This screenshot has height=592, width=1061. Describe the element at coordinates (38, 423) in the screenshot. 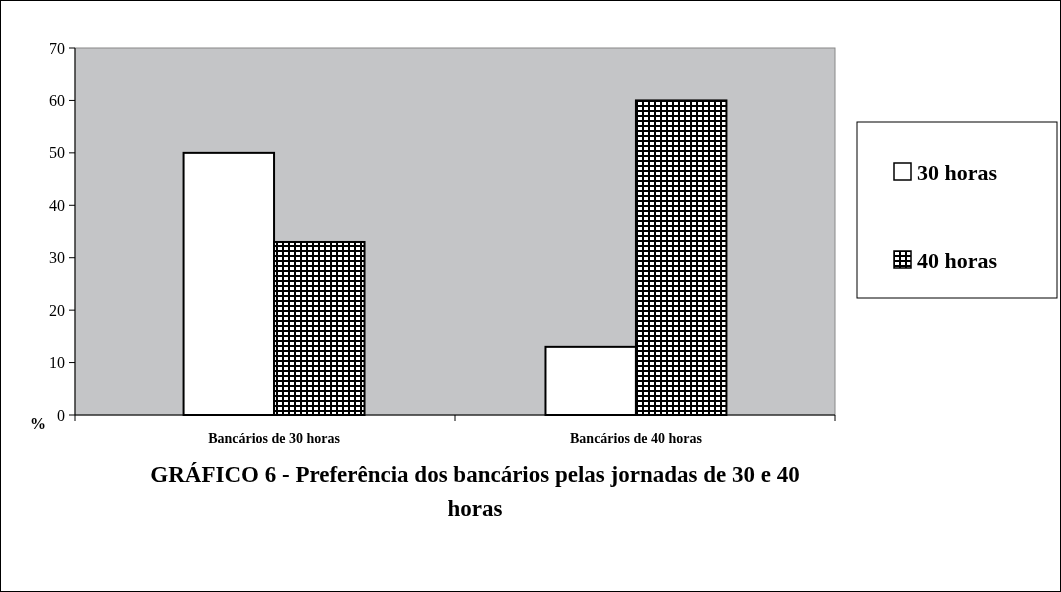

I see `y-axis-title: %` at that location.